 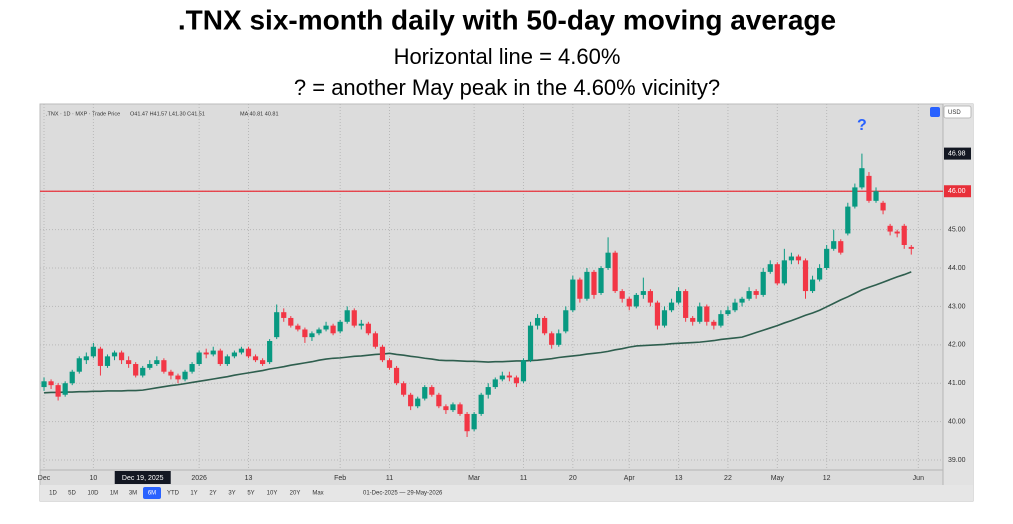 I want to click on x-tick-label: 13, so click(x=249, y=478).